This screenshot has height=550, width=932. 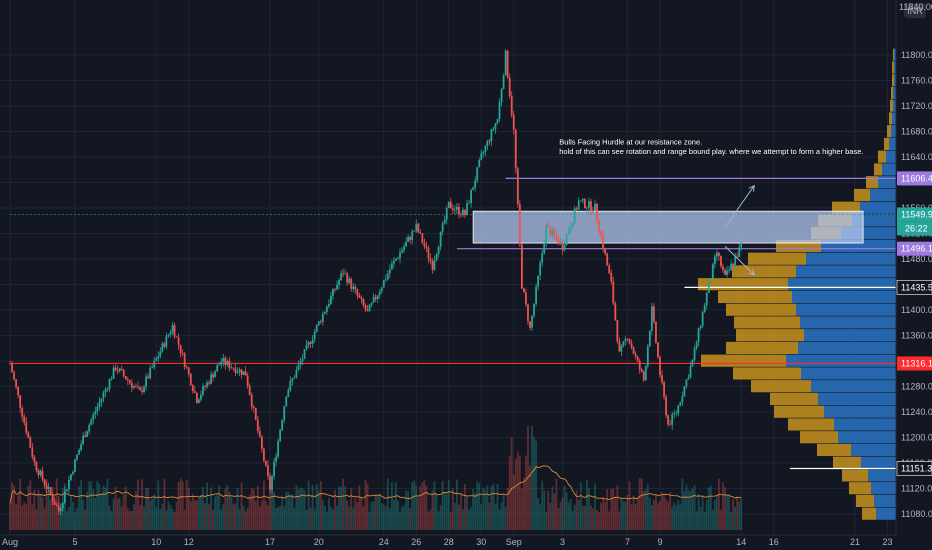 I want to click on time-tick-label: Sep, so click(x=514, y=542).